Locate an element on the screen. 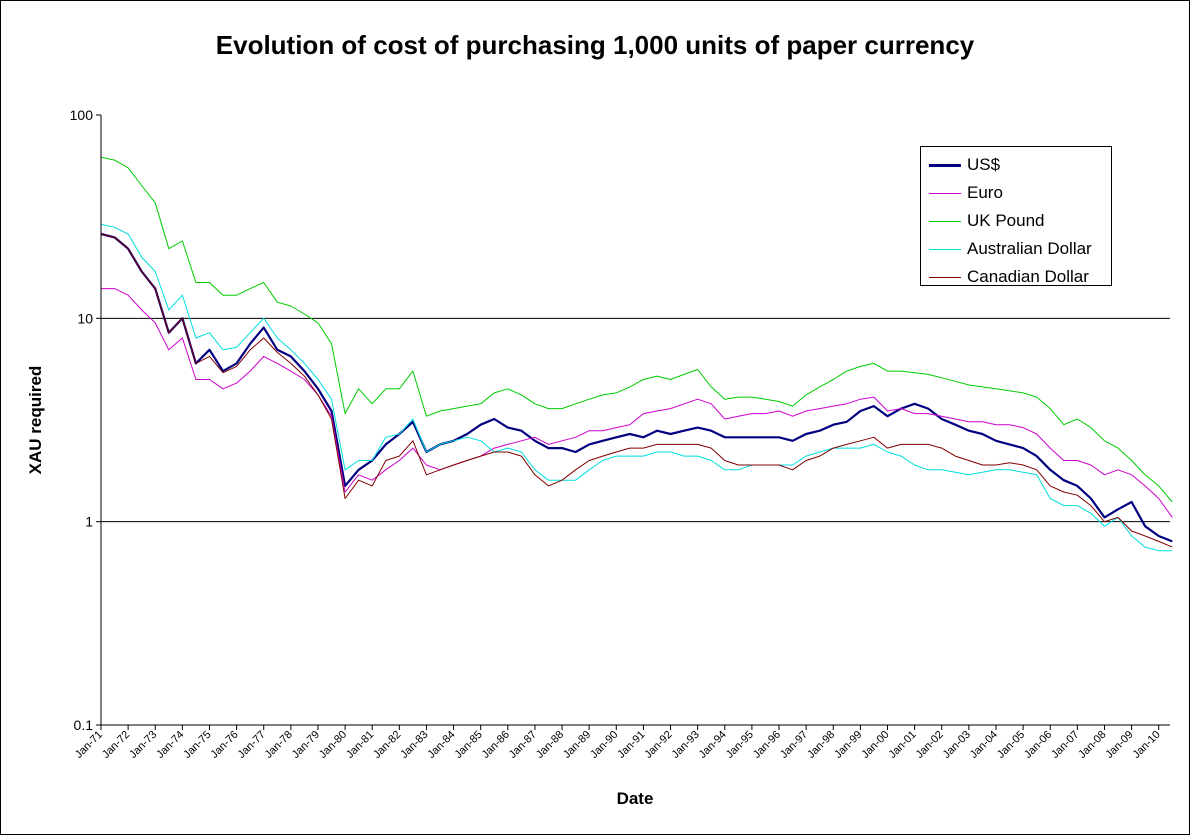  x-tick-label: Jan-04 is located at coordinates (984, 745).